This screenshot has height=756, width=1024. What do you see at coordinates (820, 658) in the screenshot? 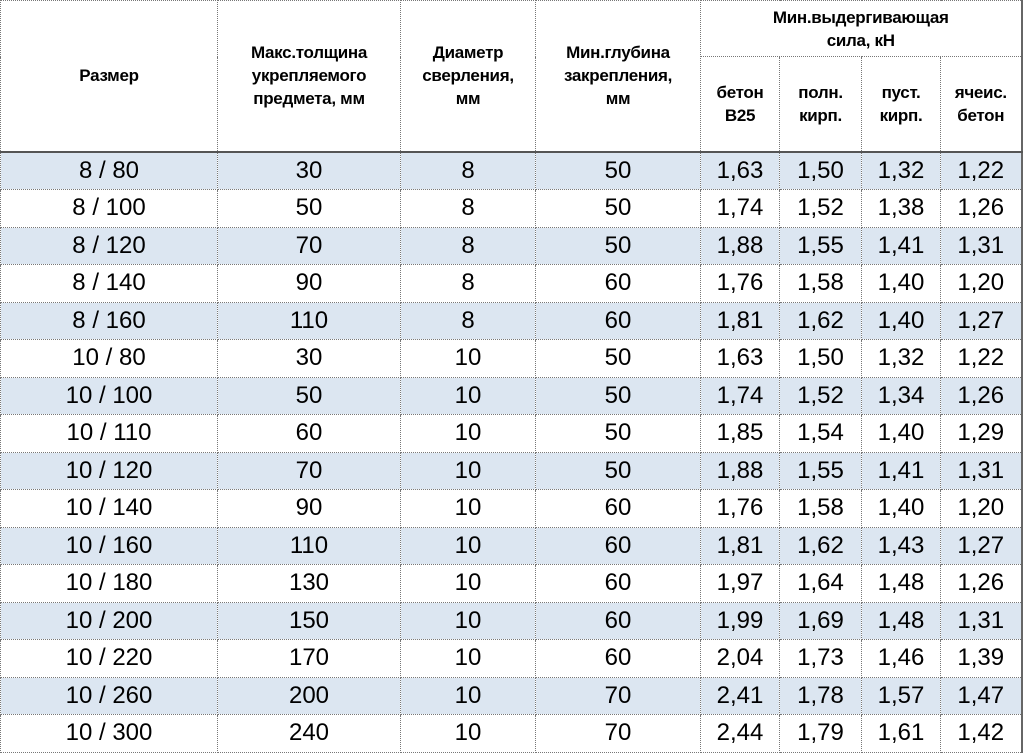
I see `table-cell: 1,73` at bounding box center [820, 658].